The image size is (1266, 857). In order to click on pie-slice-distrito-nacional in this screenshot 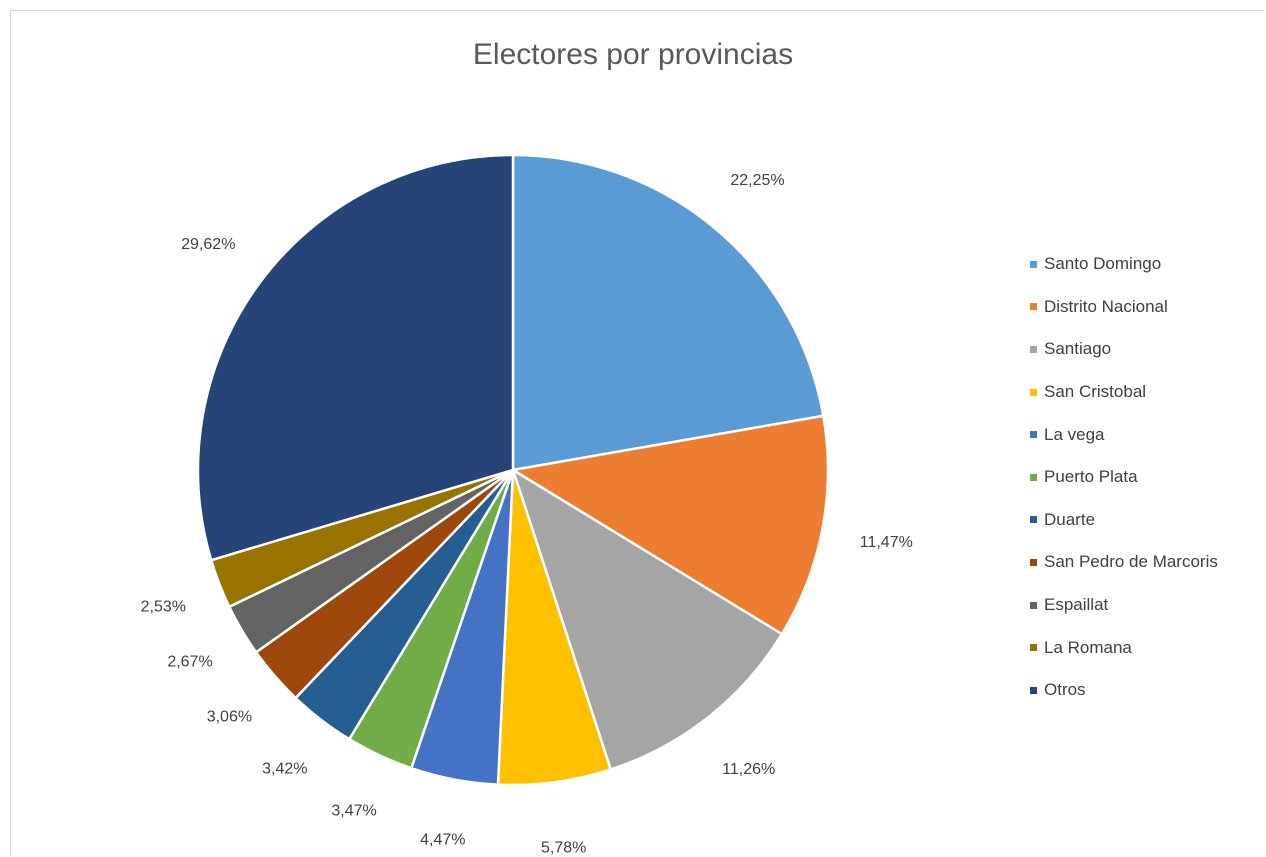, I will do `click(669, 525)`.